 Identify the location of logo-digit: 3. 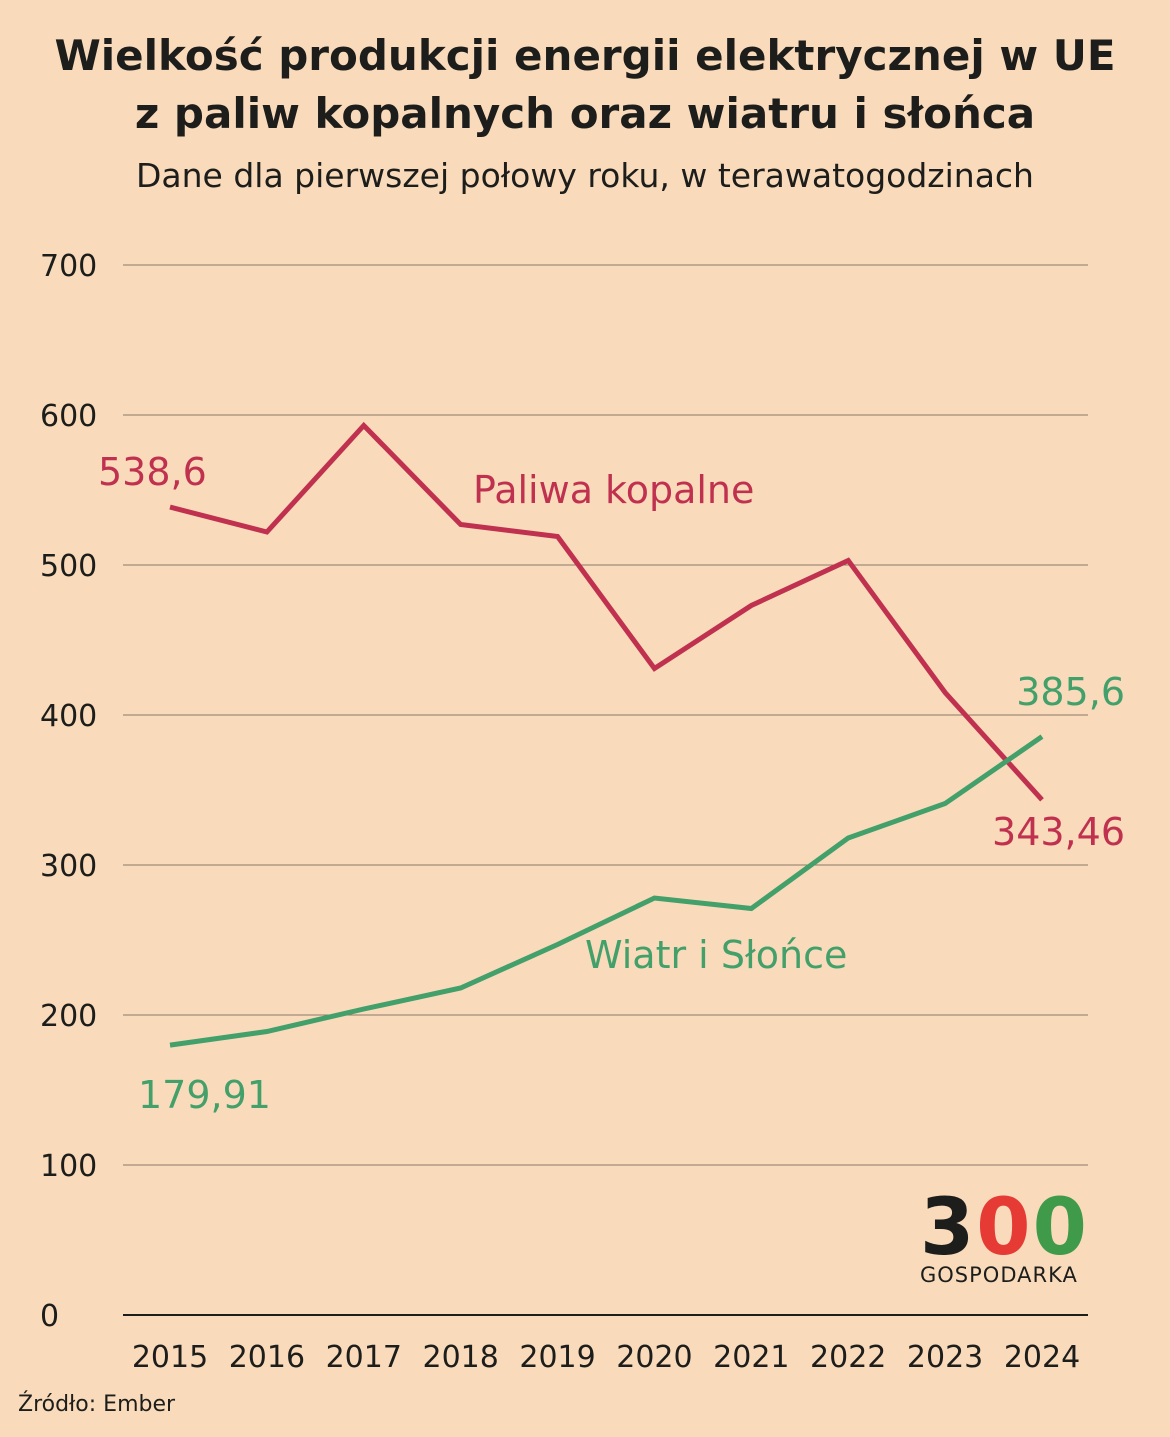
(948, 1228).